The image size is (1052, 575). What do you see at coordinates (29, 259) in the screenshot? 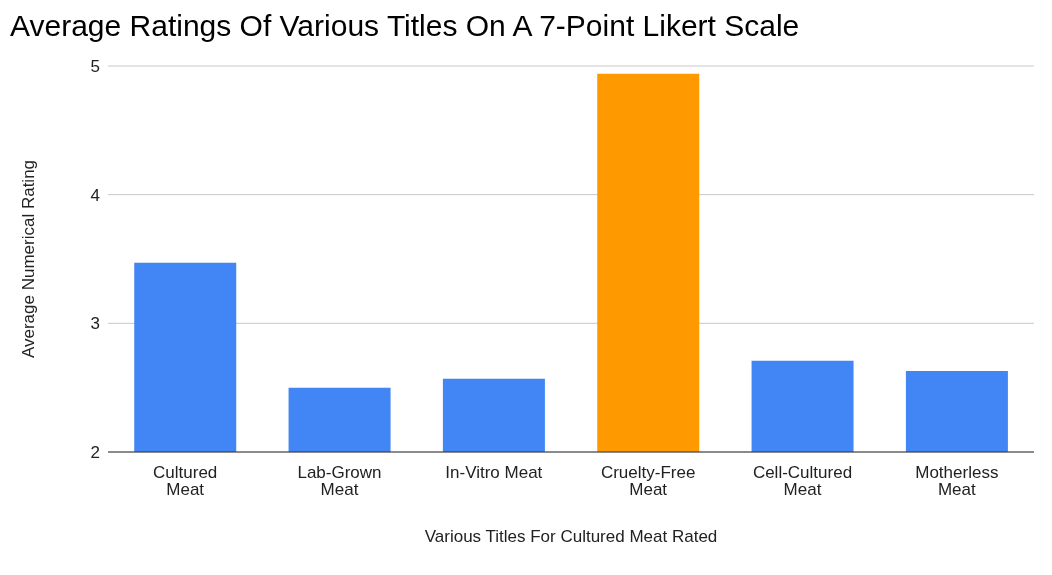
I see `y-axis-title: Average Numerical Rating` at bounding box center [29, 259].